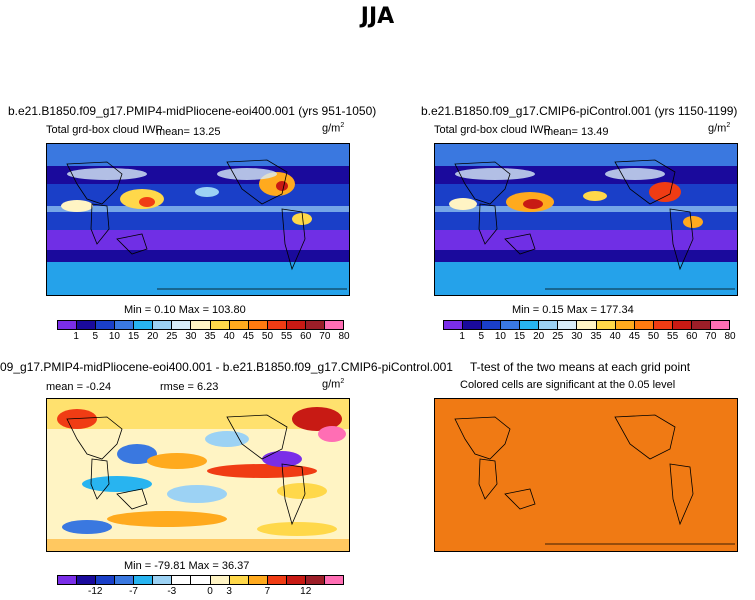 This screenshot has height=600, width=755. Describe the element at coordinates (692, 336) in the screenshot. I see `colorbar-tick-label: 60` at that location.